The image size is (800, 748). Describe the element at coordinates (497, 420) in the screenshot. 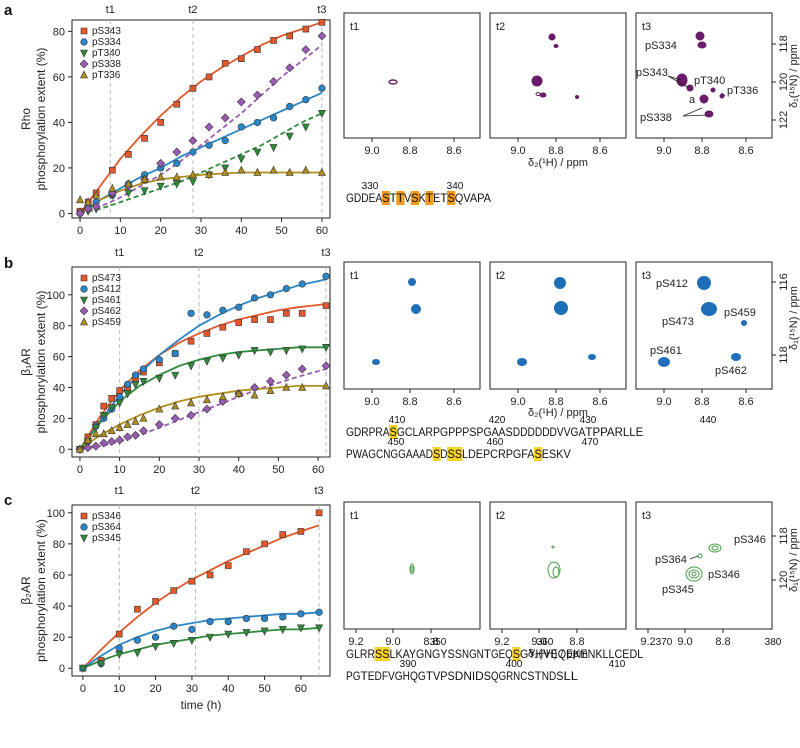

I see `residue-number: 420` at that location.